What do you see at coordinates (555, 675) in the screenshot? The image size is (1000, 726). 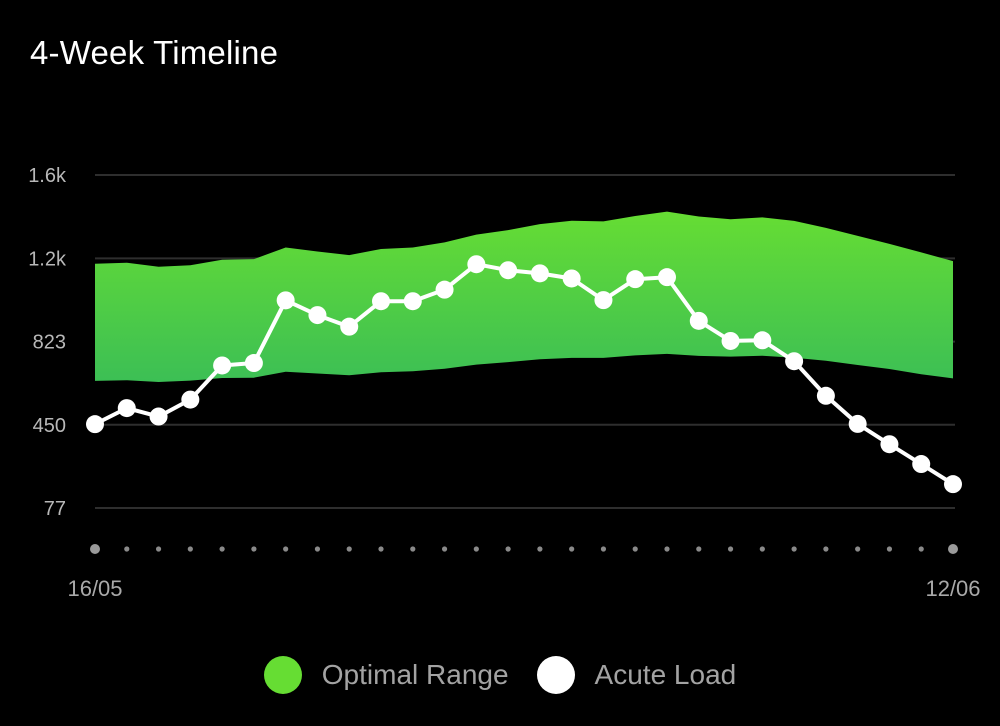 I see `acute-load-swatch` at bounding box center [555, 675].